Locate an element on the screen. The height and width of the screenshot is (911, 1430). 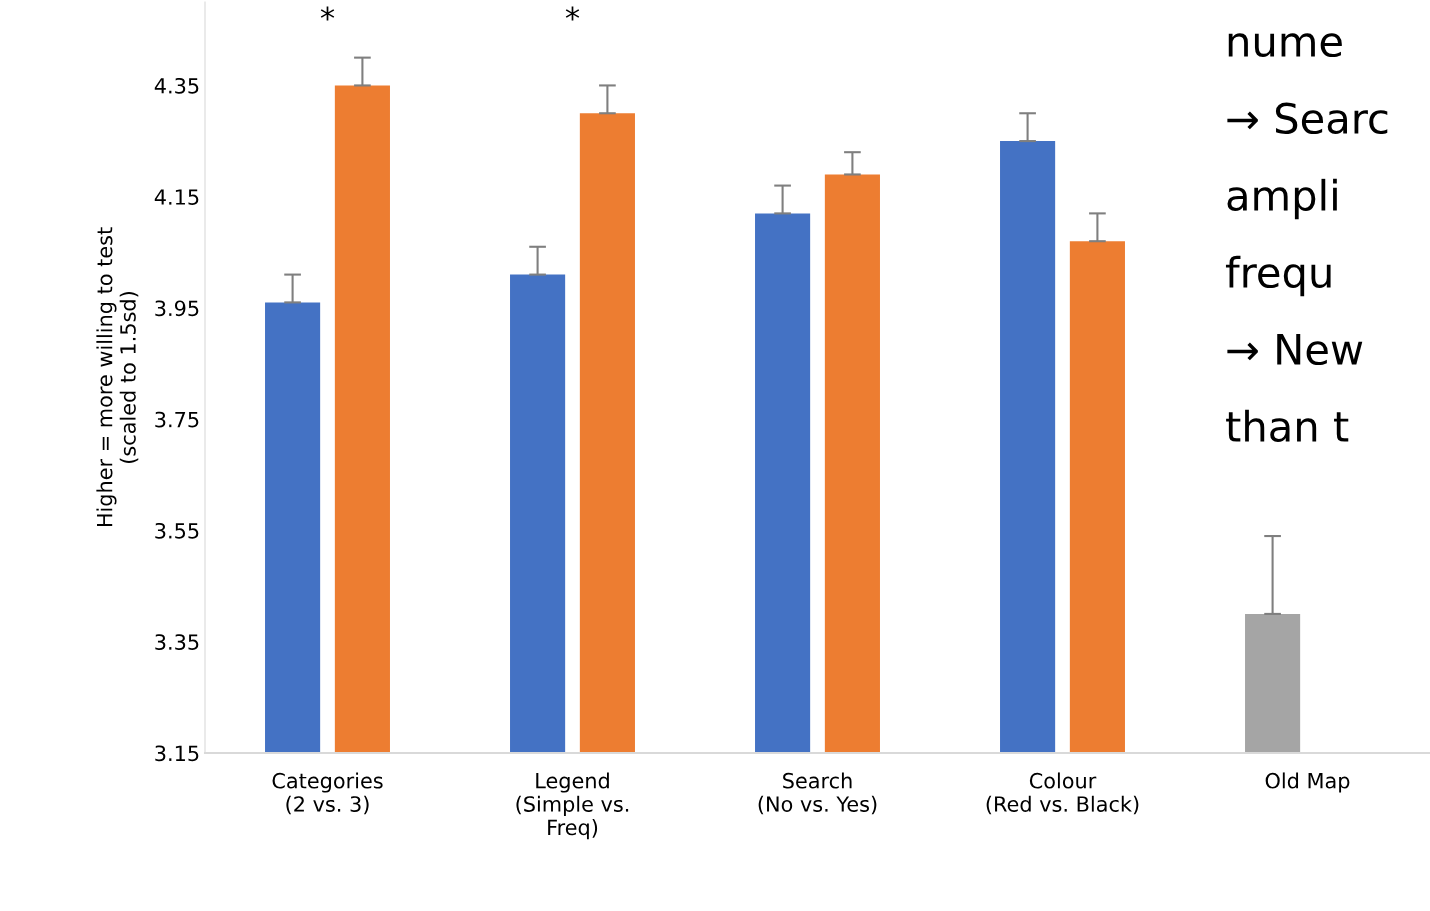
y-tick-label: 3.15 is located at coordinates (177, 753).